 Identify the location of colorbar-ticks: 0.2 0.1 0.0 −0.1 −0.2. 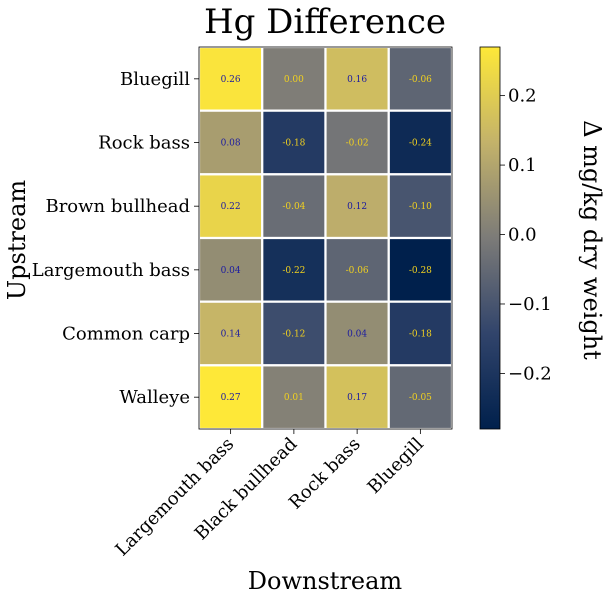
(526, 235).